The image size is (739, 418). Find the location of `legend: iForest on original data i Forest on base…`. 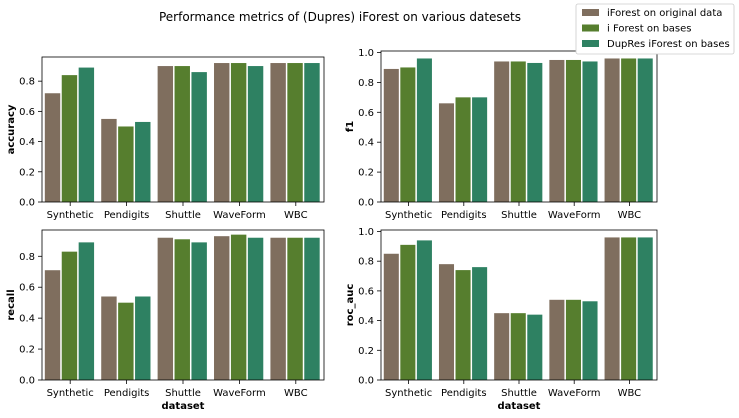

legend: iForest on original data i Forest on base… is located at coordinates (655, 29).